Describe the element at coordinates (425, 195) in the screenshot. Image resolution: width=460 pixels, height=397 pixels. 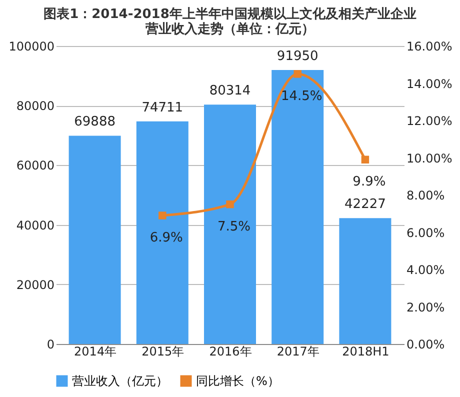
I see `y2-tick-label: 8.00%` at that location.